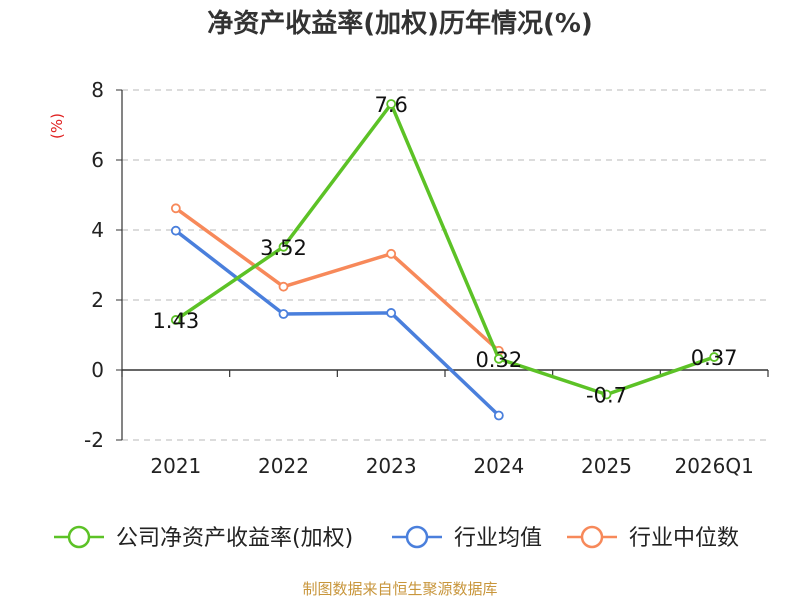 The width and height of the screenshot is (800, 600). Describe the element at coordinates (57, 126) in the screenshot. I see `y-axis-unit-label: (%)` at that location.